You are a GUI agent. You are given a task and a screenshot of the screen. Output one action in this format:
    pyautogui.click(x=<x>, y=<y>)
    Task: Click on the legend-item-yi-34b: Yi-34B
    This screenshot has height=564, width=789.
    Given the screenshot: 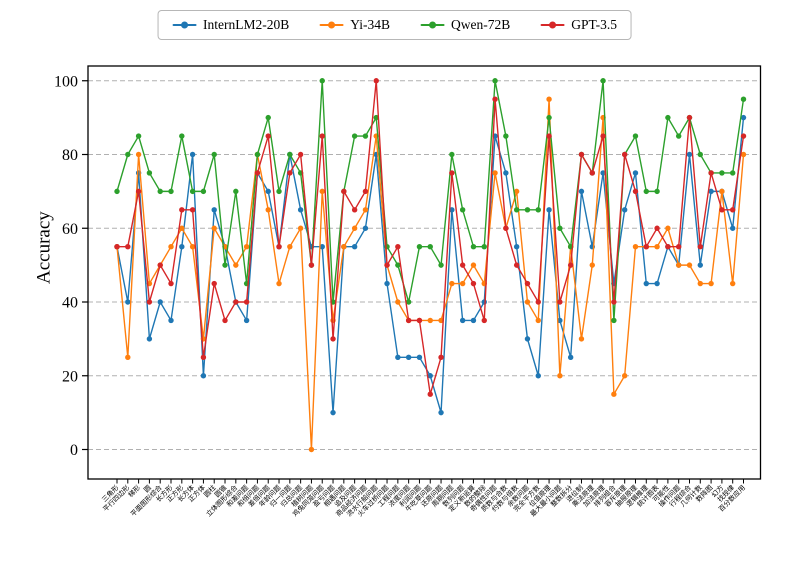 What is the action you would take?
    pyautogui.click(x=354, y=25)
    